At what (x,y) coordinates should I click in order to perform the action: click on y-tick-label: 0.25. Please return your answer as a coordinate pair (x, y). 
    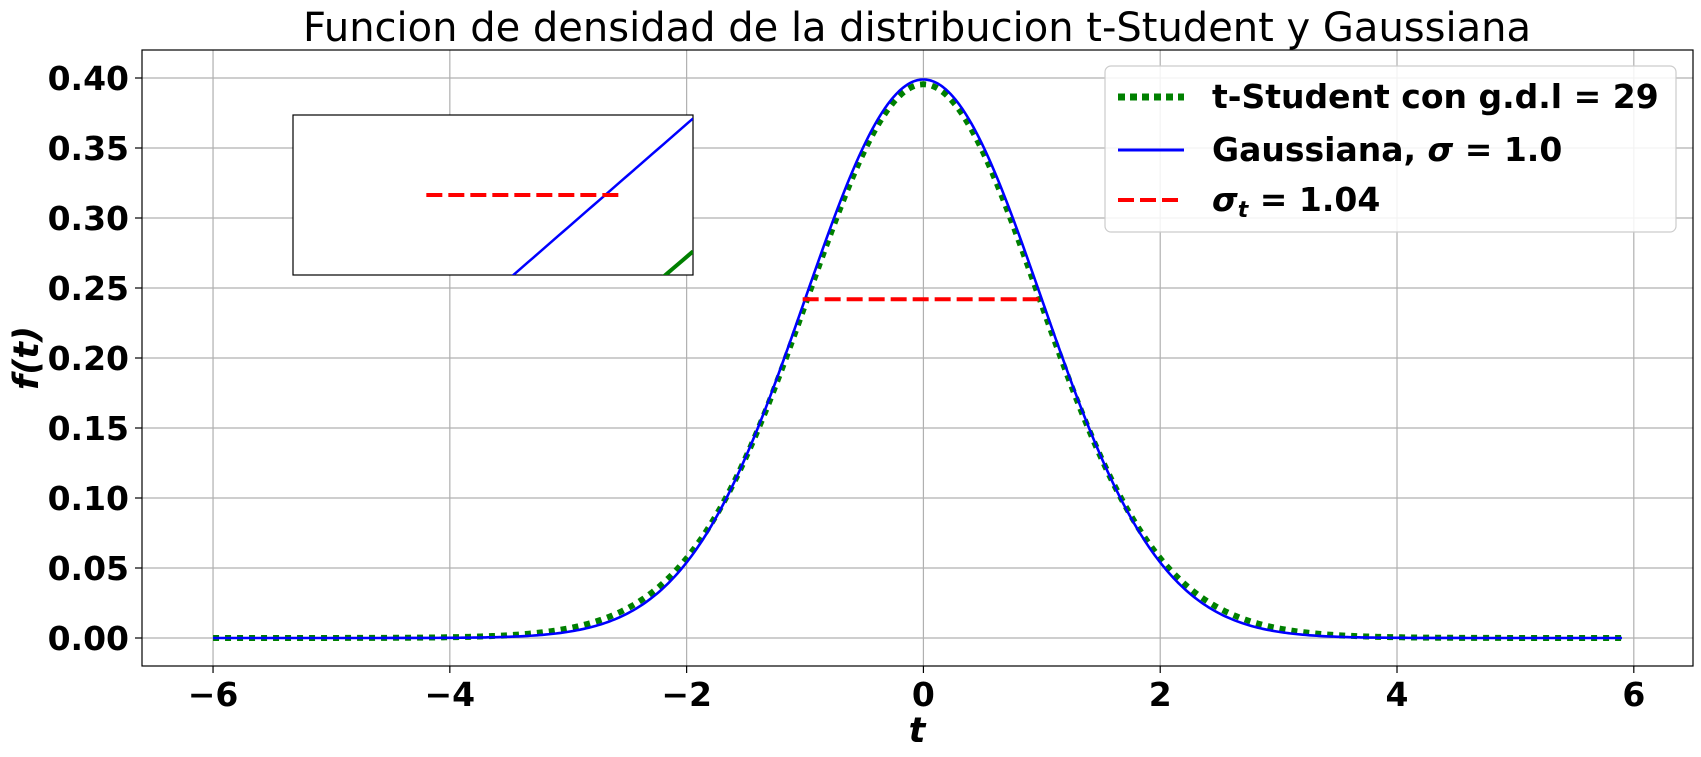
    Looking at the image, I should click on (88, 288).